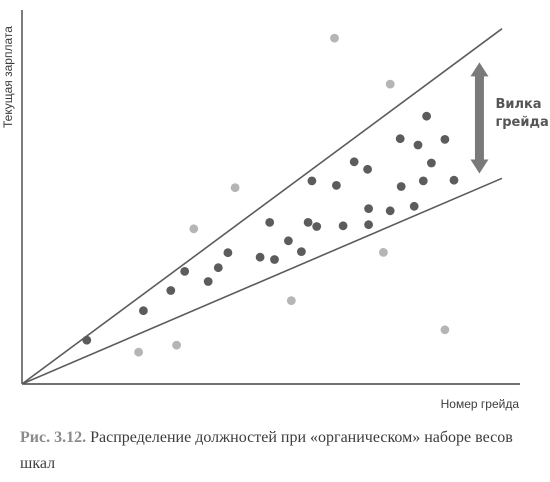  I want to click on callout-line-2: грейда, so click(521, 122).